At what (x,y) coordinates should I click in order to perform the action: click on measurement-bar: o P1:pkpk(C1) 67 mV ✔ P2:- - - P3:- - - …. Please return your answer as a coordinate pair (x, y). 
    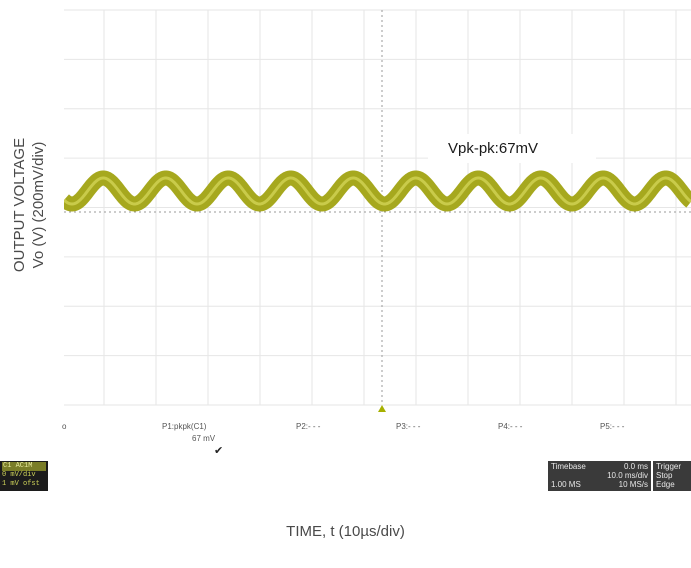
    Looking at the image, I should click on (345, 436).